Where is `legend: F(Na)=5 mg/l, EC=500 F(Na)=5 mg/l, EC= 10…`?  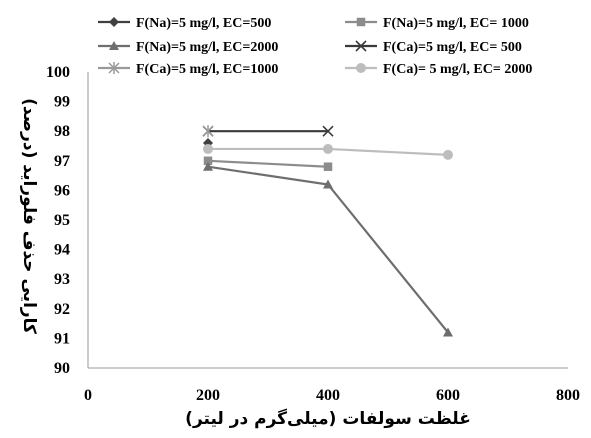
legend: F(Na)=5 mg/l, EC=500 F(Na)=5 mg/l, EC= 10… is located at coordinates (315, 46).